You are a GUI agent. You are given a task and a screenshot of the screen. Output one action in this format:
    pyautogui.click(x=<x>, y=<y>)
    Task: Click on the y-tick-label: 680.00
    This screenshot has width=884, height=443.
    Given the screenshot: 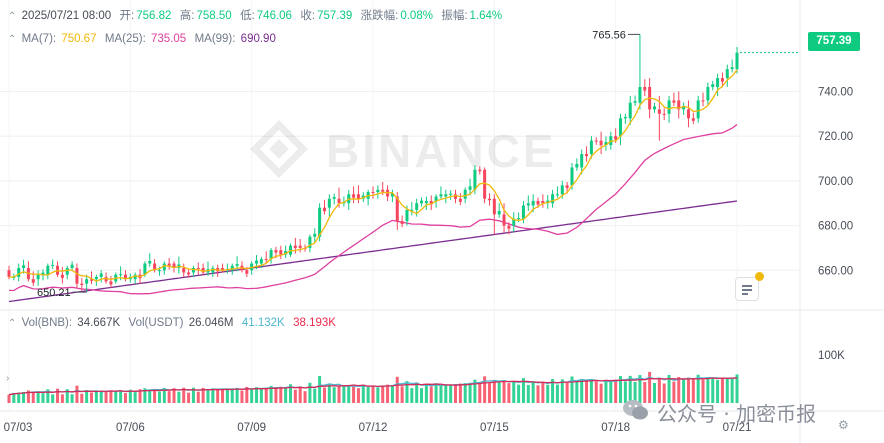 What is the action you would take?
    pyautogui.click(x=835, y=227)
    